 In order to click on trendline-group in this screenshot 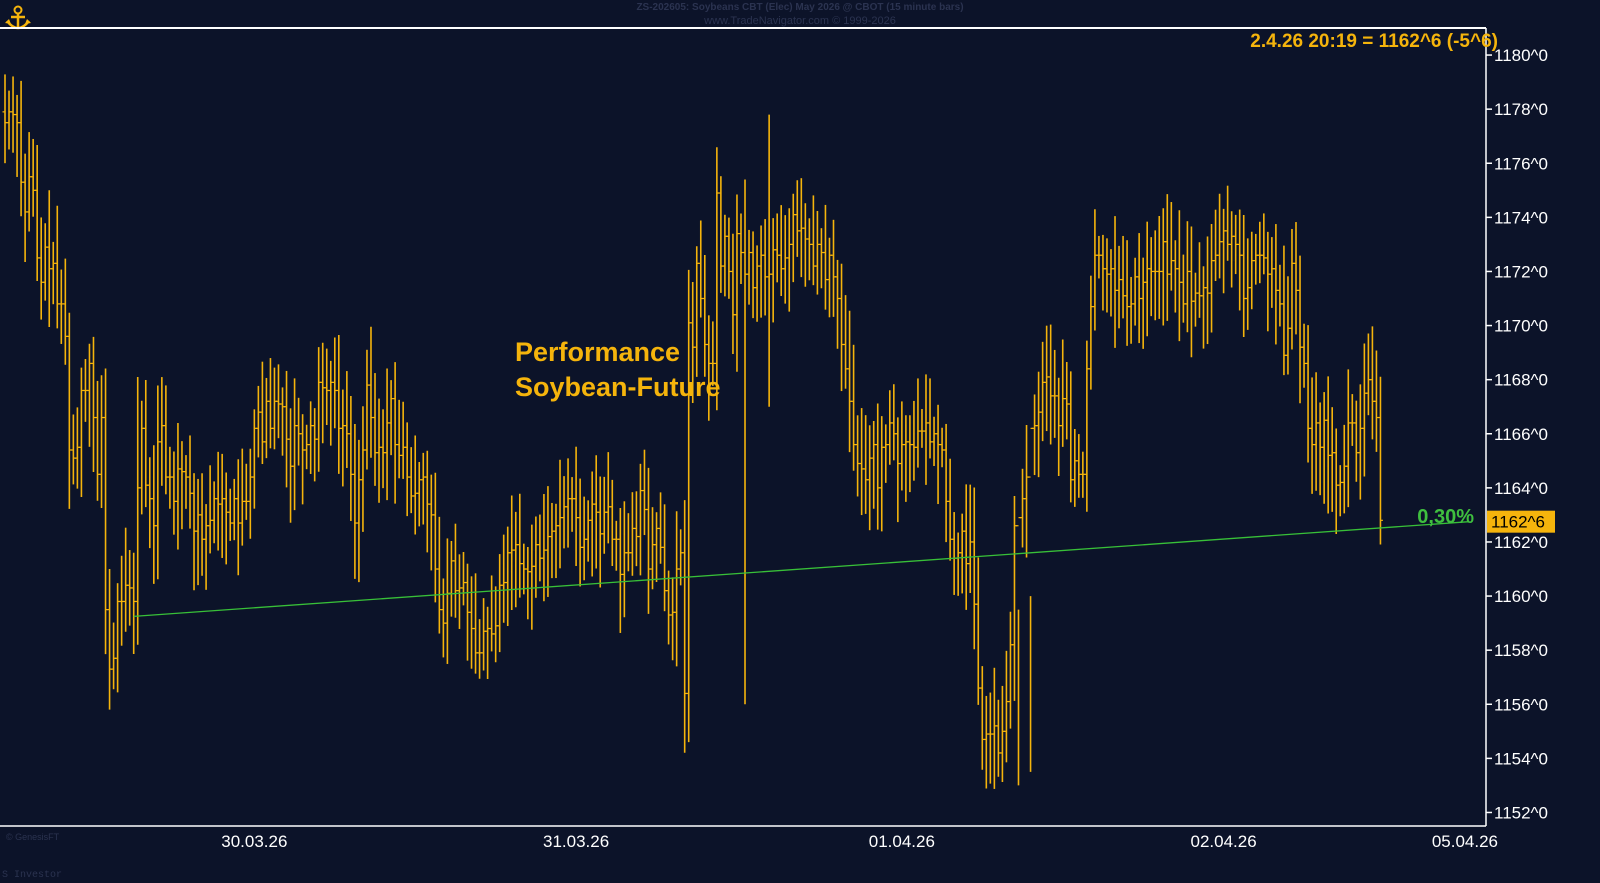, I will do `click(801, 569)`.